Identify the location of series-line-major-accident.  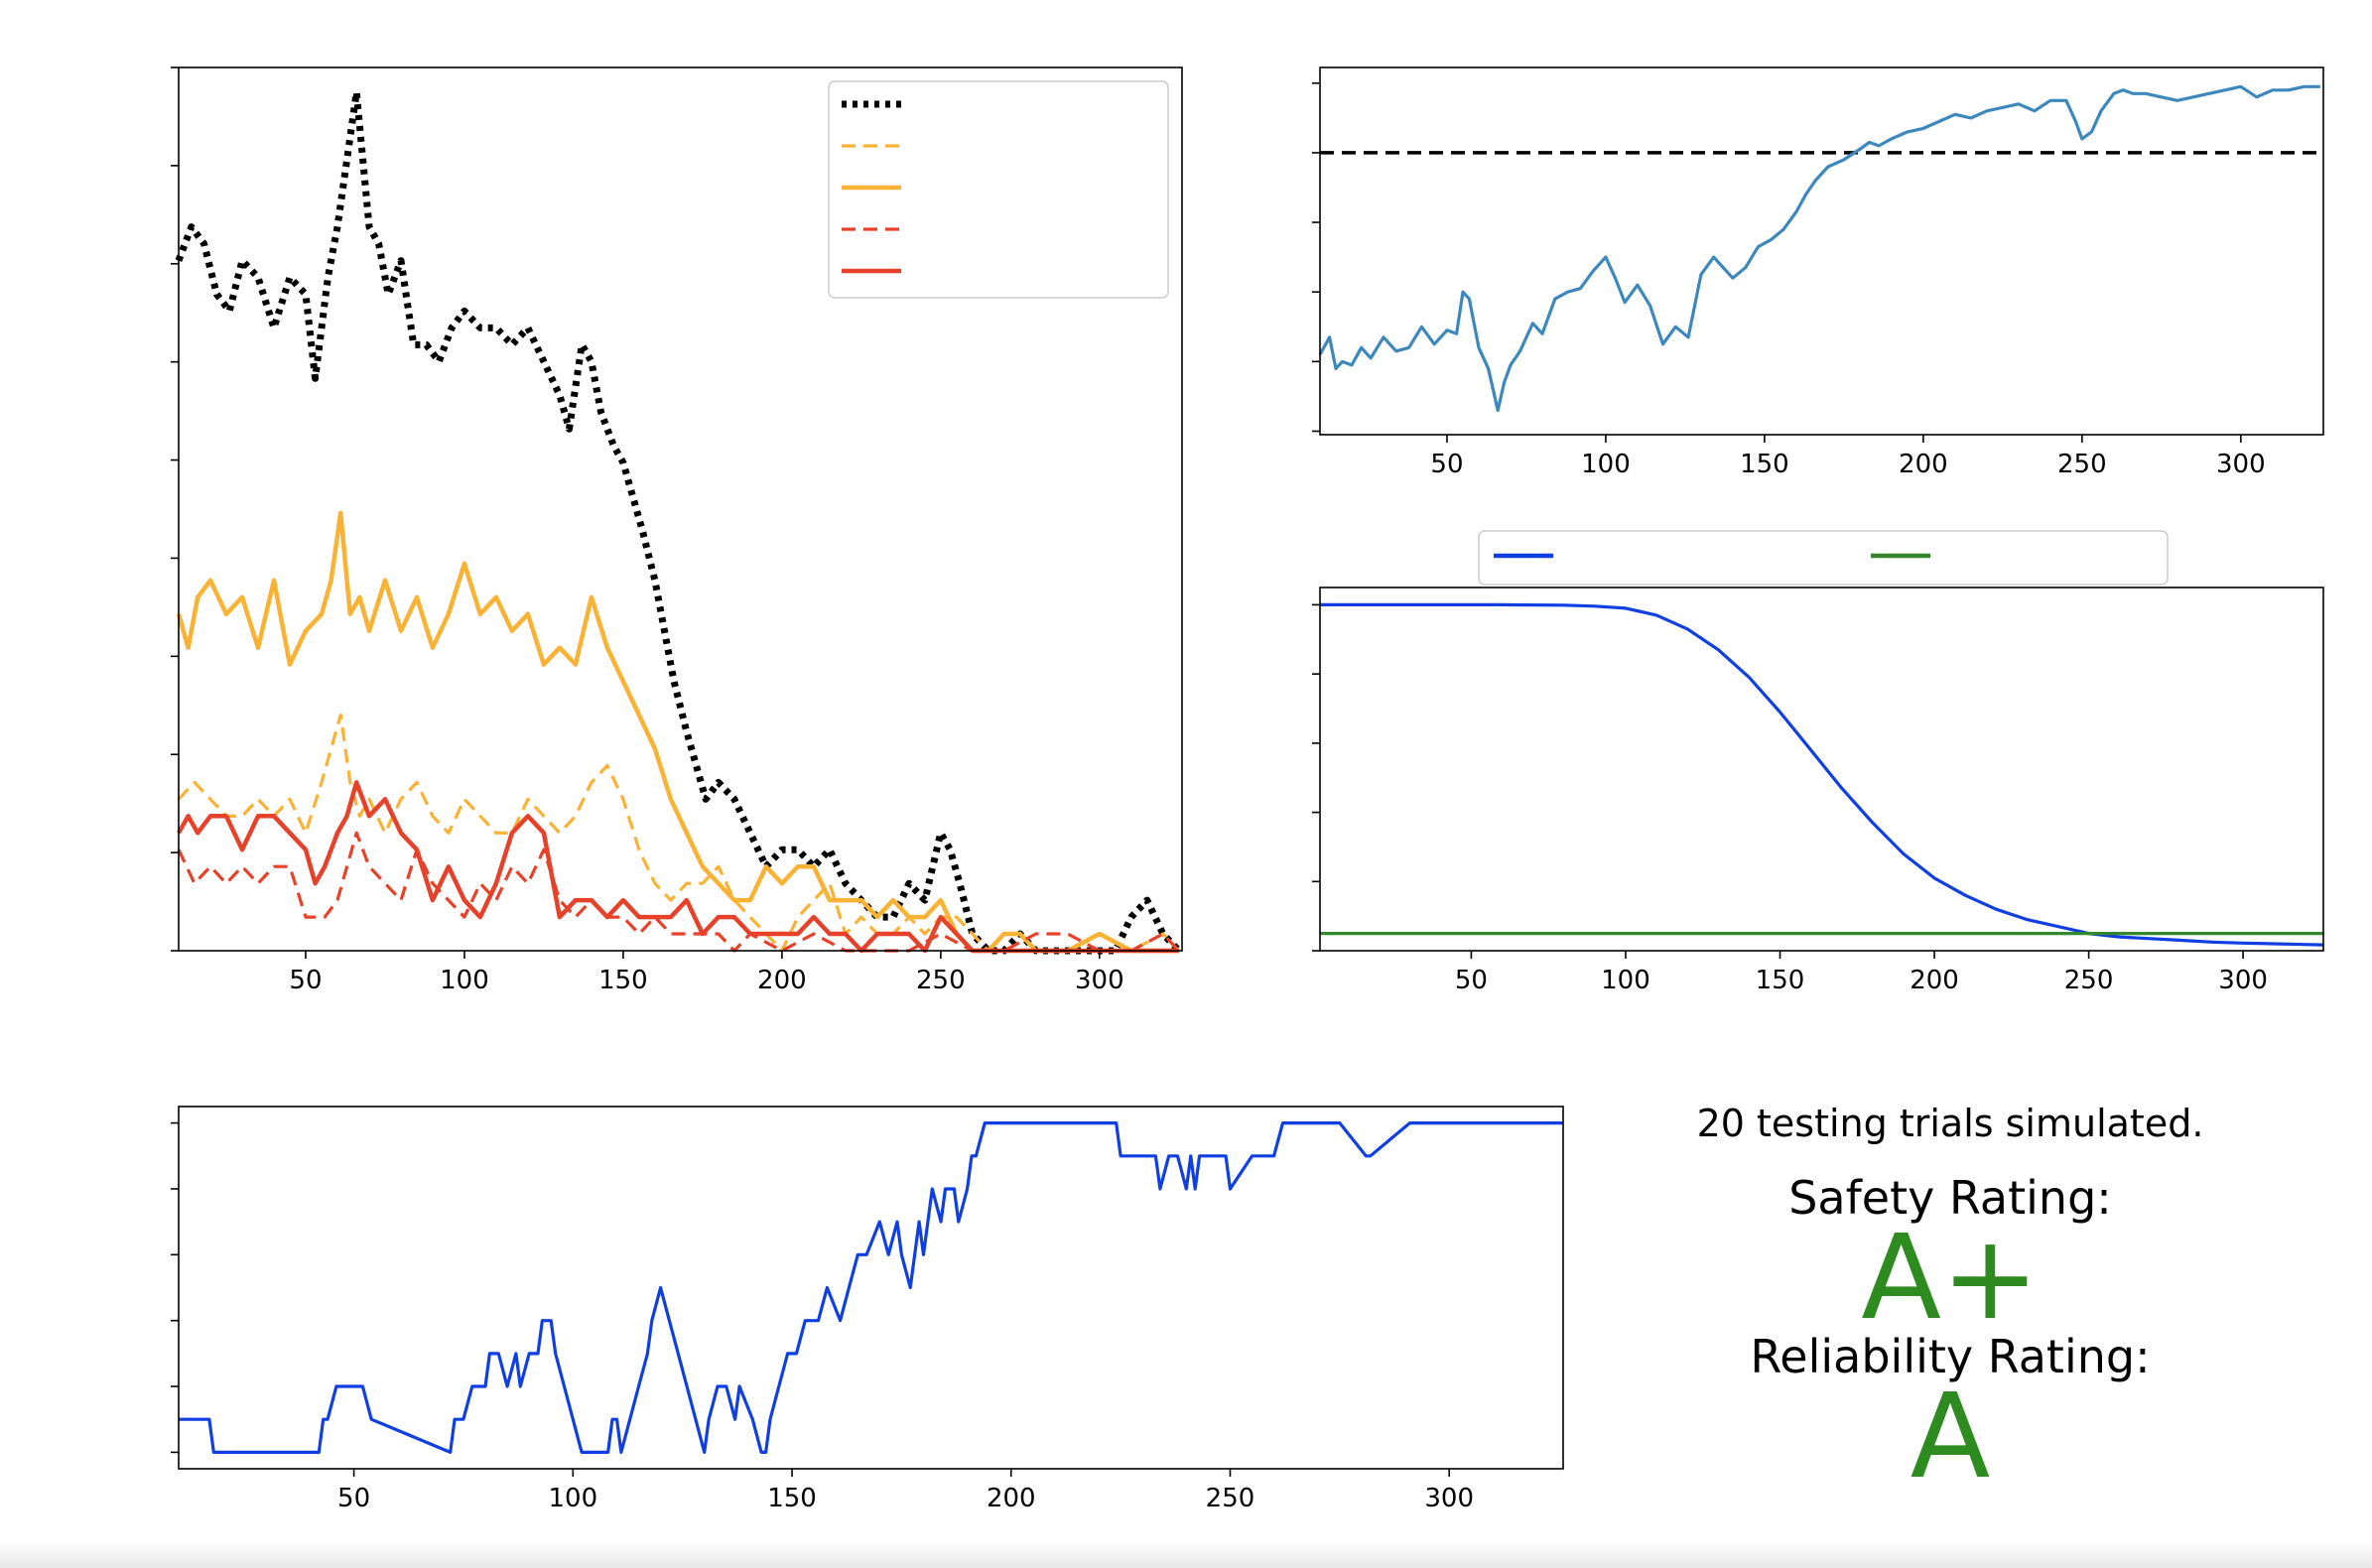
(678, 867).